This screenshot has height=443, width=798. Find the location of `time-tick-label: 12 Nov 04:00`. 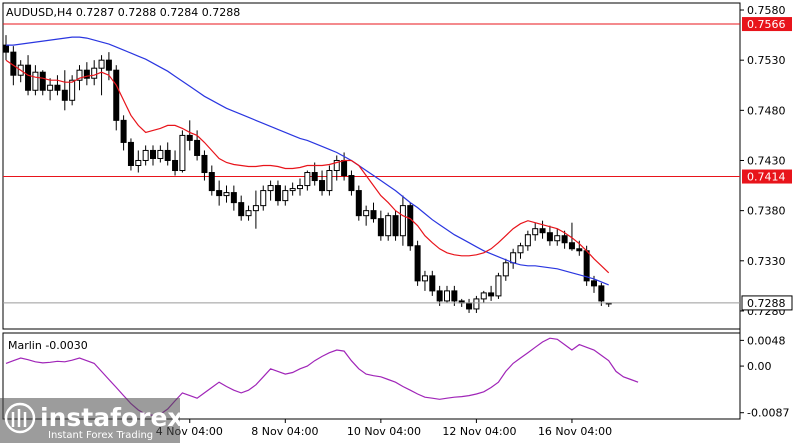

time-tick-label: 12 Nov 04:00 is located at coordinates (479, 431).